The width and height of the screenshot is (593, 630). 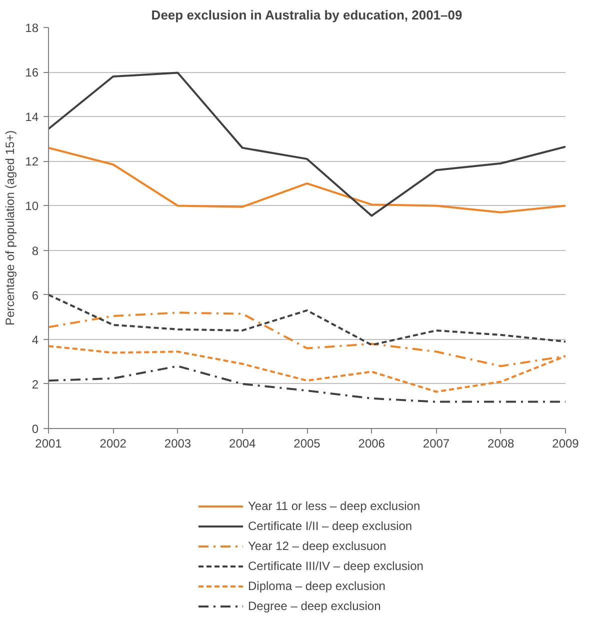 I want to click on x-tick-label: 2004, so click(x=242, y=443).